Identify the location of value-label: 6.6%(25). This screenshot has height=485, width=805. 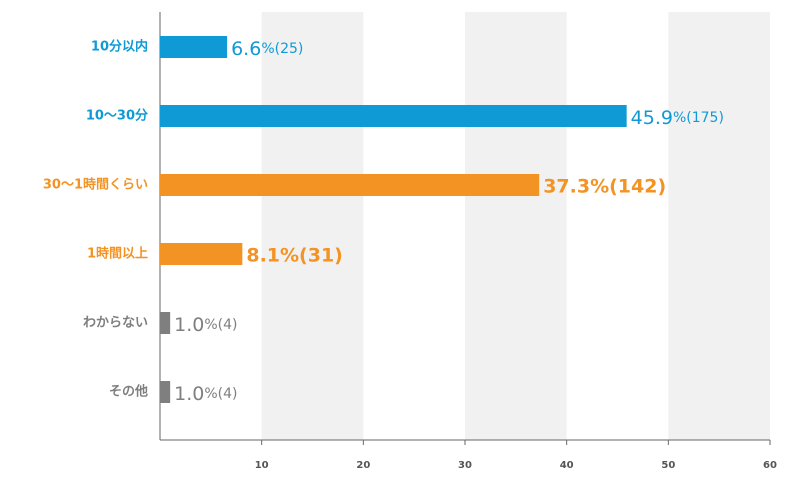
(267, 49).